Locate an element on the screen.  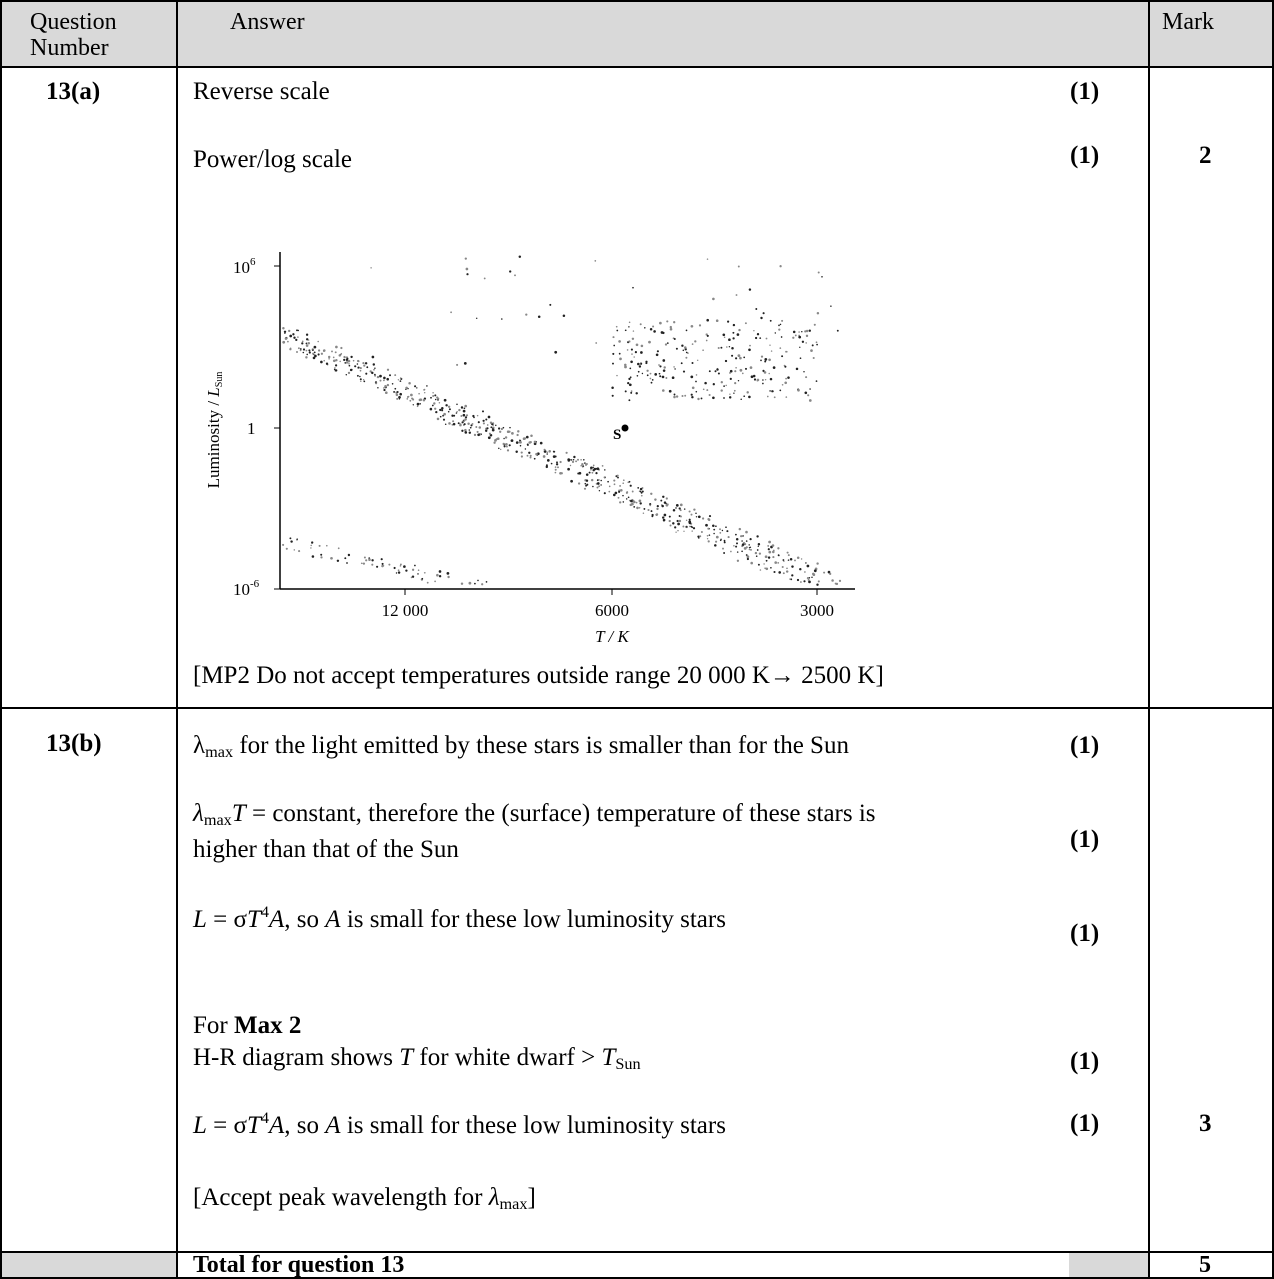
x-axis-label: T / K is located at coordinates (612, 636).